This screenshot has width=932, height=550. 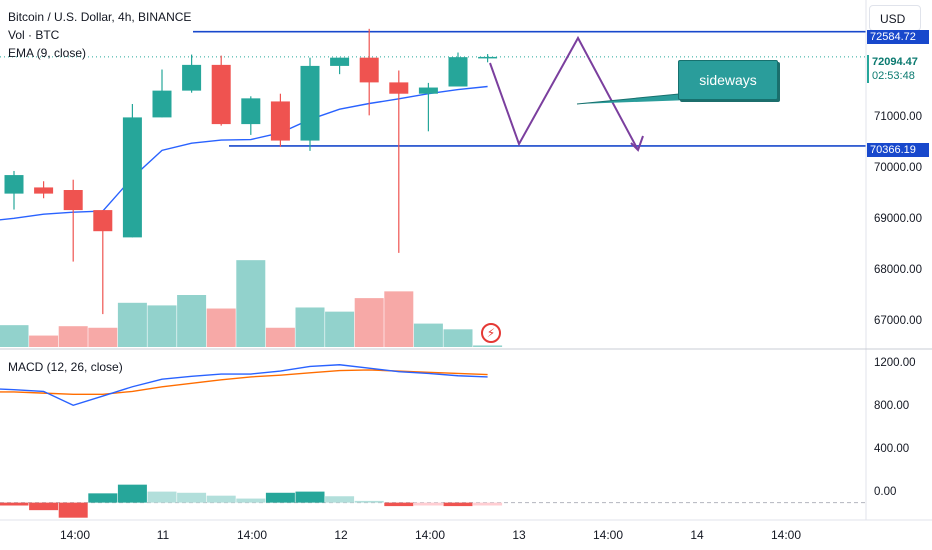 What do you see at coordinates (895, 18) in the screenshot?
I see `currency-button: USD` at bounding box center [895, 18].